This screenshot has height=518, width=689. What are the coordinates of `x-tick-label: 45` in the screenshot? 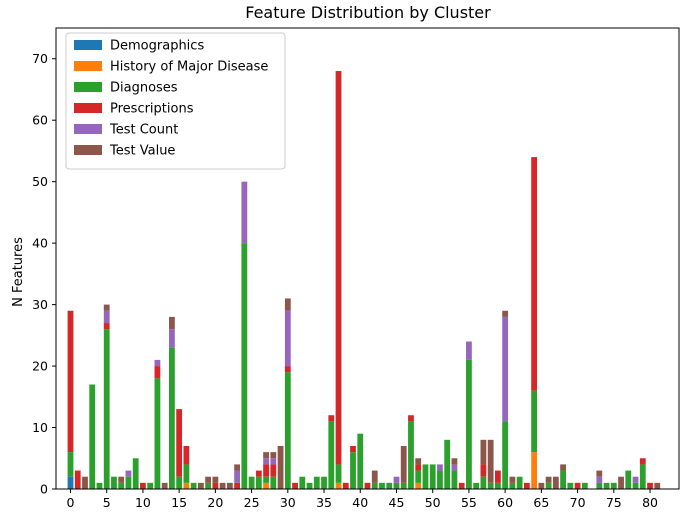 It's located at (397, 502).